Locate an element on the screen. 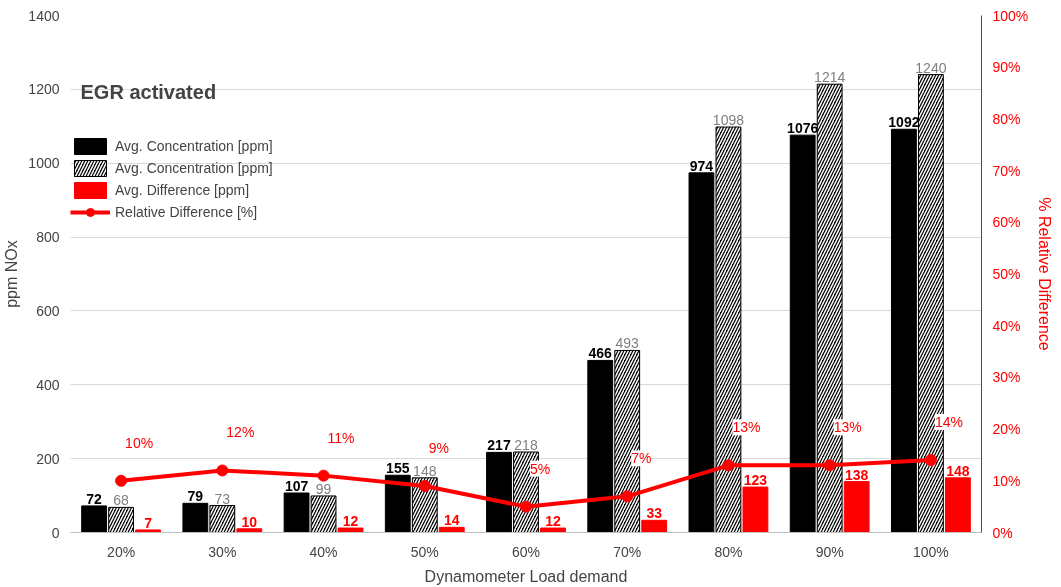  x-axis-title: Dynamometer Load demand is located at coordinates (526, 576).